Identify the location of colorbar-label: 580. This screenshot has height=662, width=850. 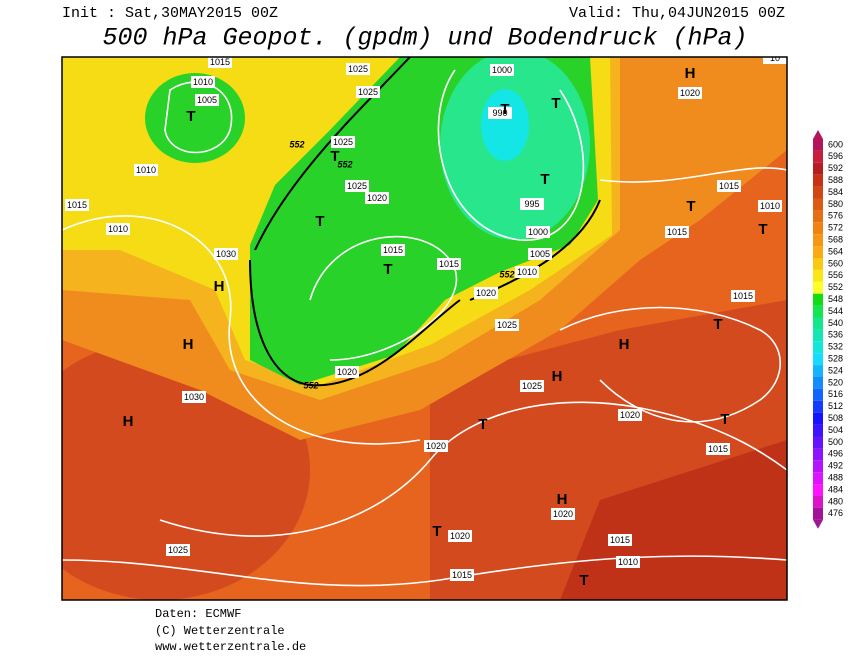
(835, 204).